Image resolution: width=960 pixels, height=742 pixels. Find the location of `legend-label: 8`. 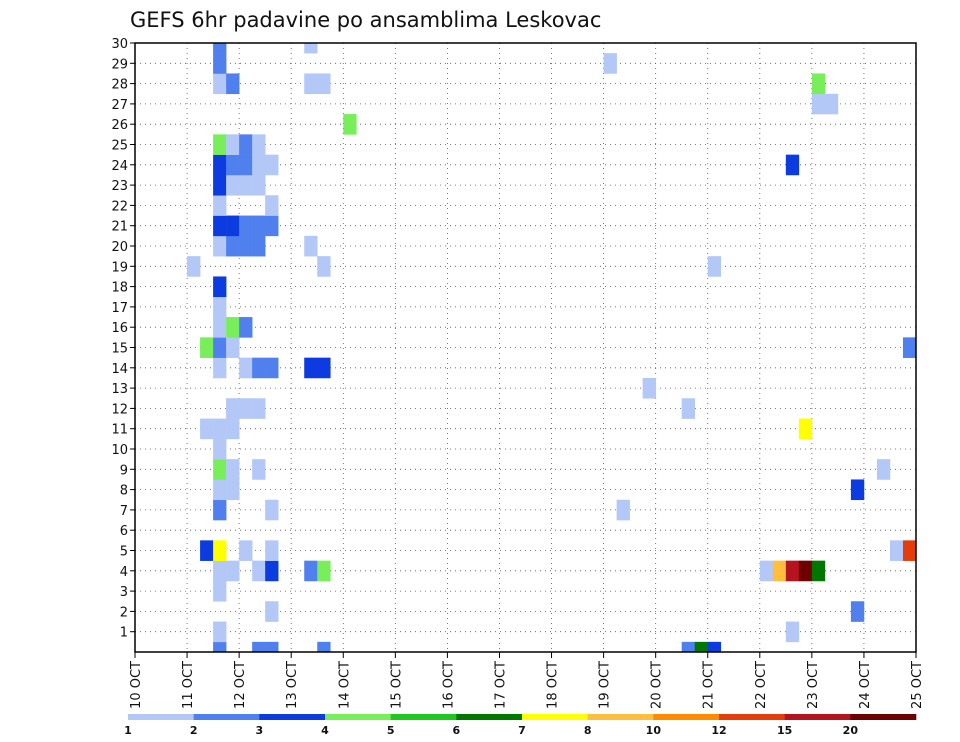

legend-label: 8 is located at coordinates (588, 730).